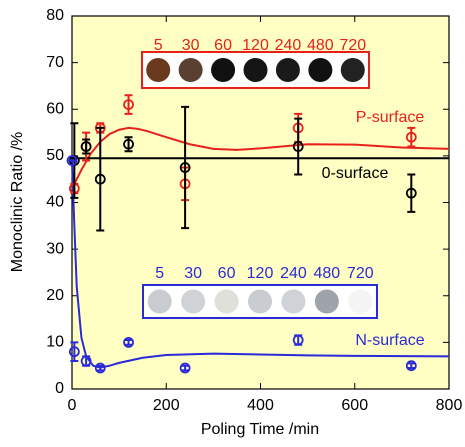 The image size is (465, 447). What do you see at coordinates (55, 155) in the screenshot?
I see `y-tick-label: 50` at bounding box center [55, 155].